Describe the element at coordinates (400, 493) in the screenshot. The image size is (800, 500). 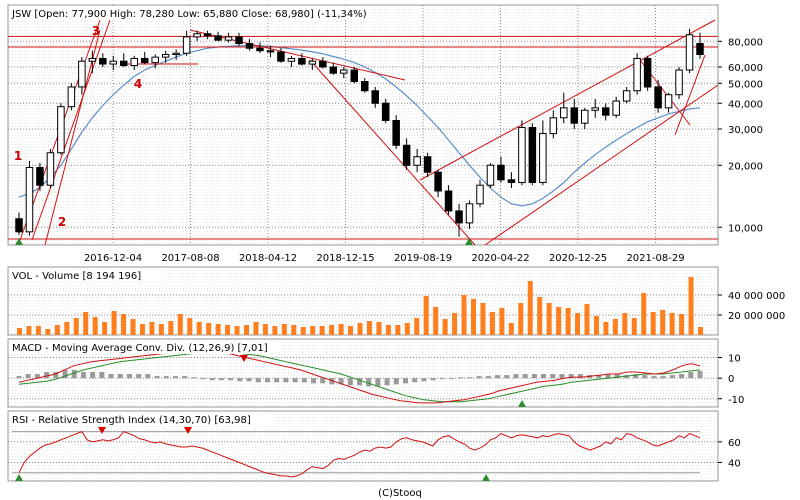
I see `footer-credit: (C)Stooq` at that location.